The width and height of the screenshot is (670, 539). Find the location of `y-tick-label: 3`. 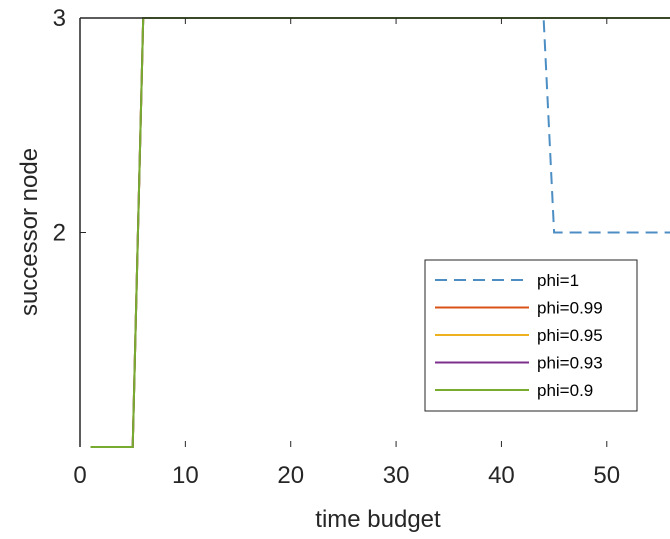

y-tick-label: 3 is located at coordinates (59, 18).